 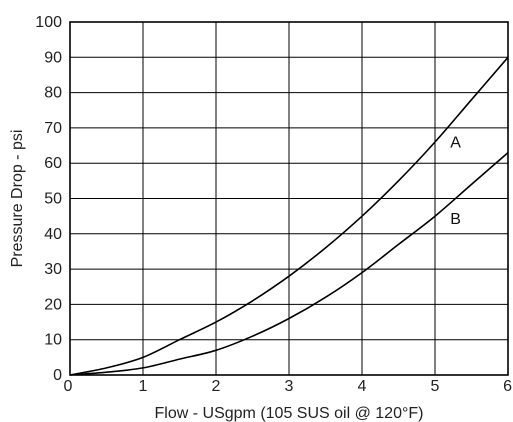 I want to click on x-tick-label: 6, so click(x=507, y=386).